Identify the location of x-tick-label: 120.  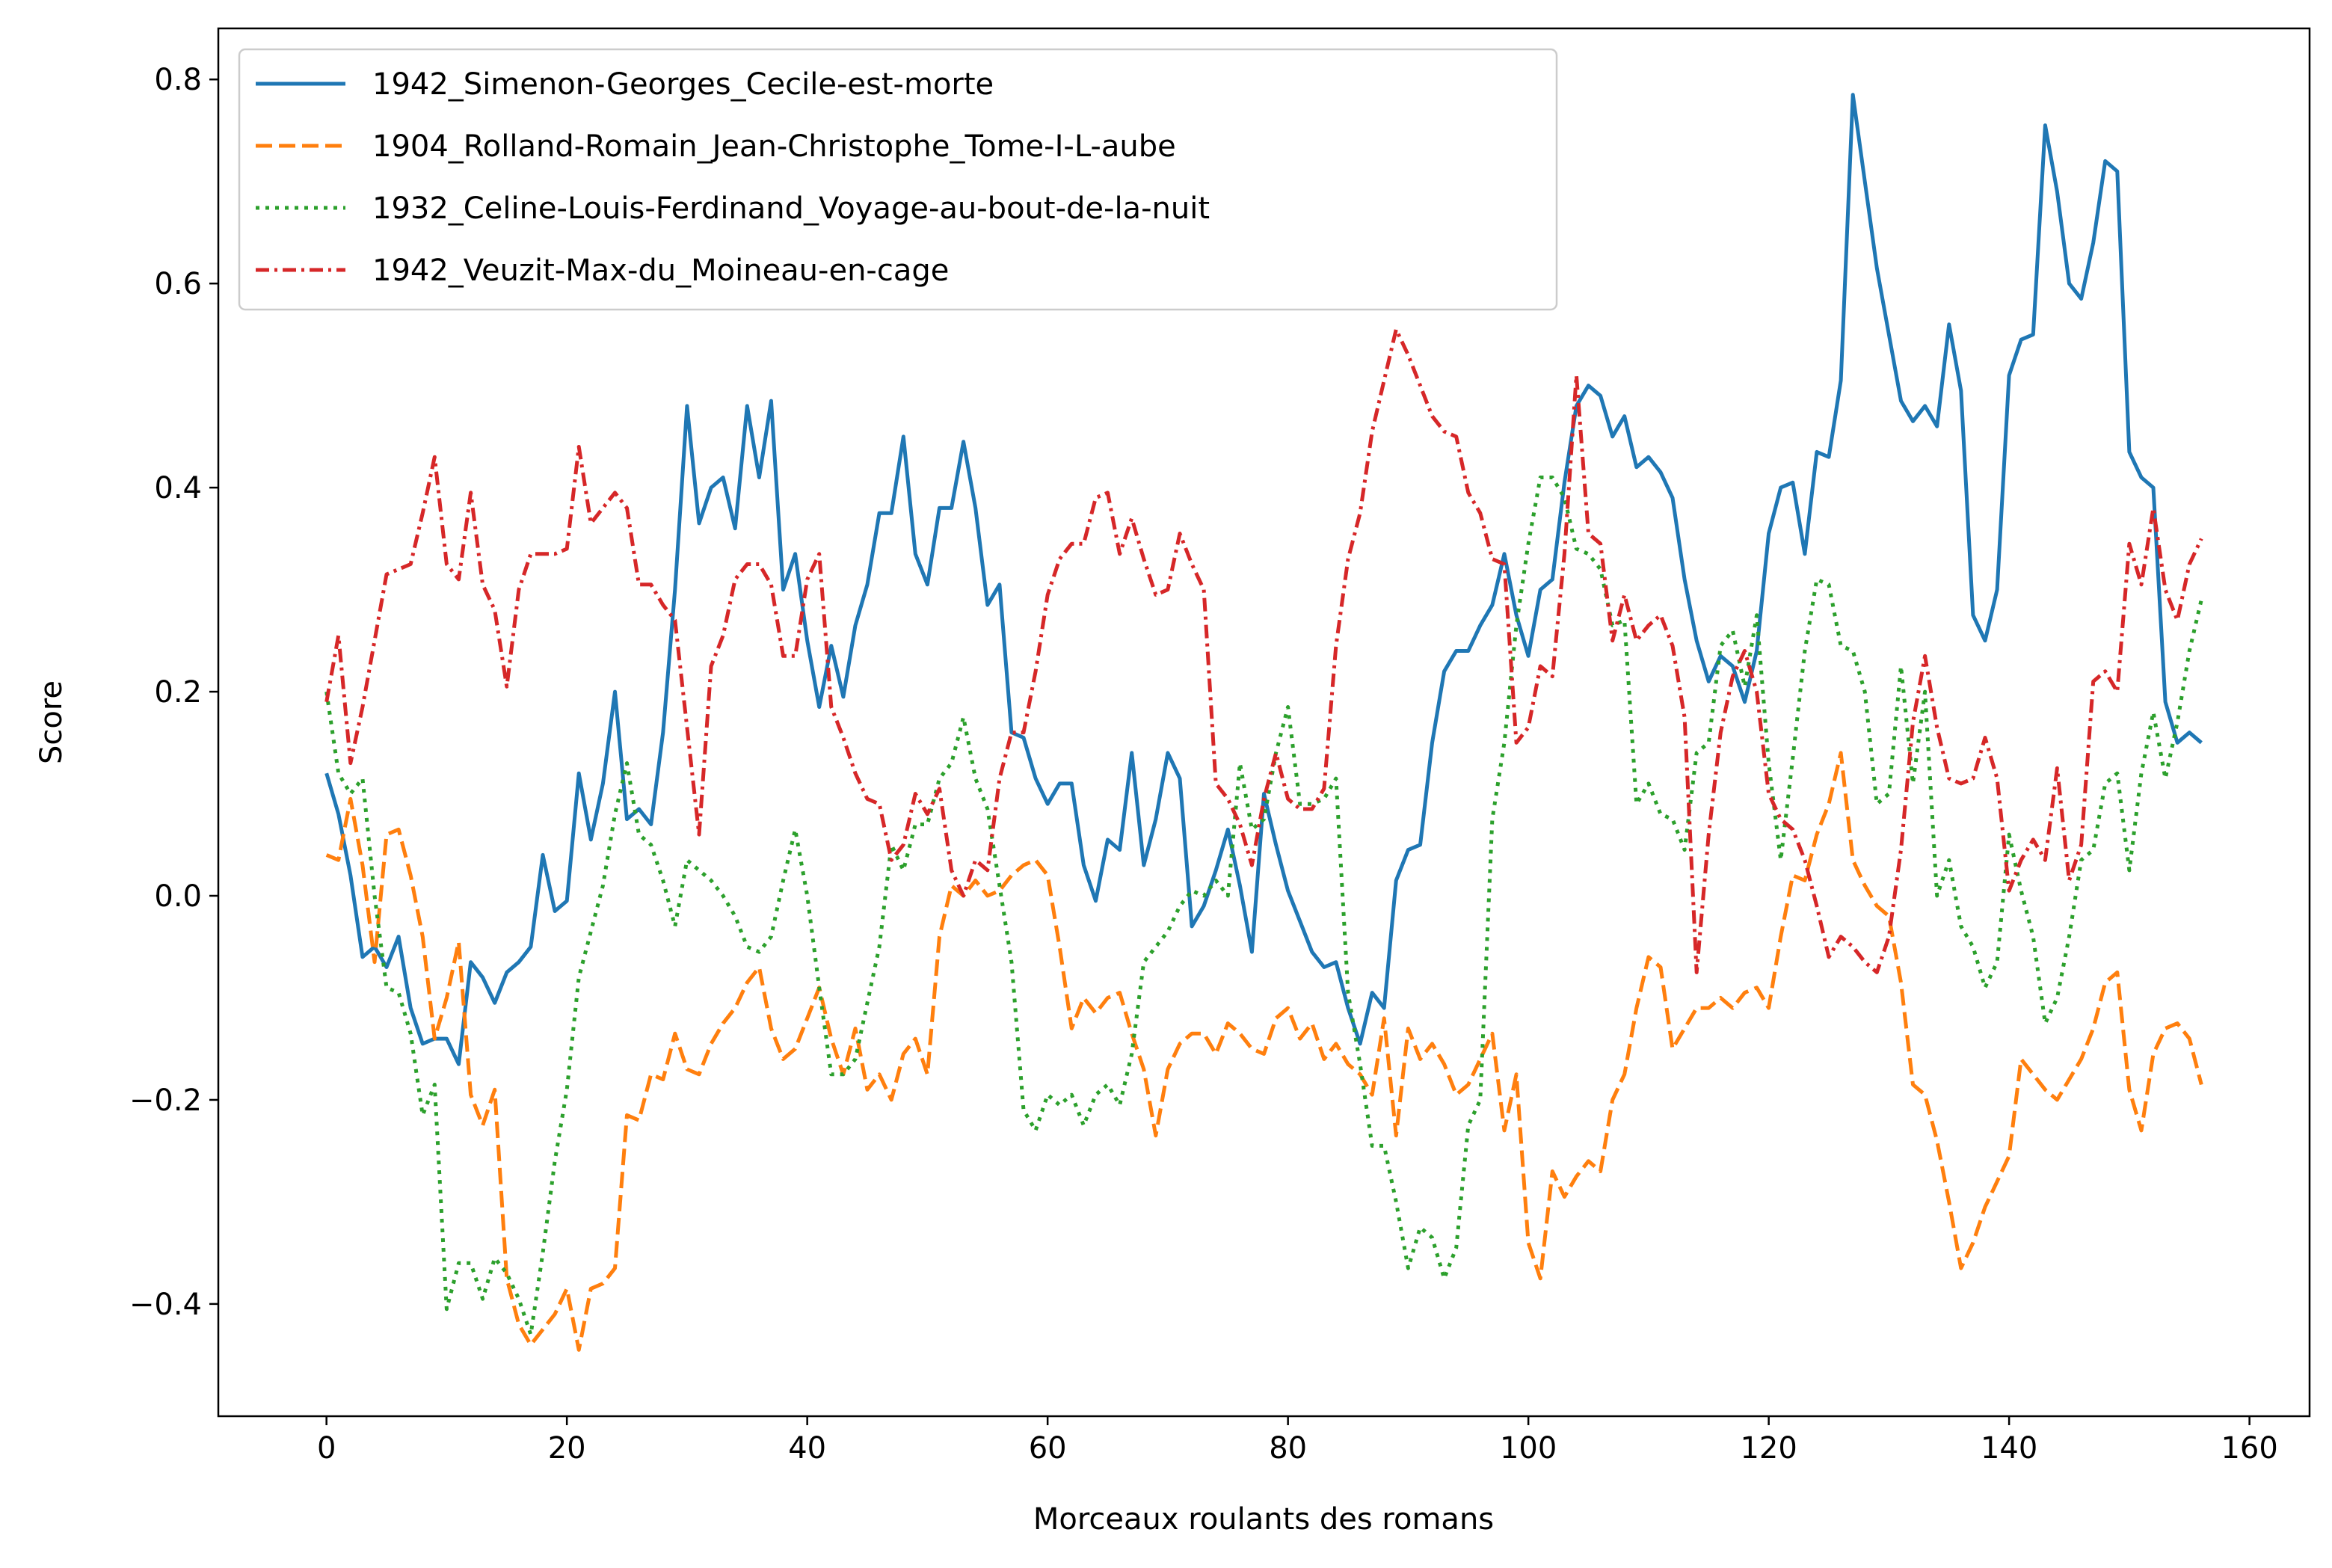
(1768, 1448).